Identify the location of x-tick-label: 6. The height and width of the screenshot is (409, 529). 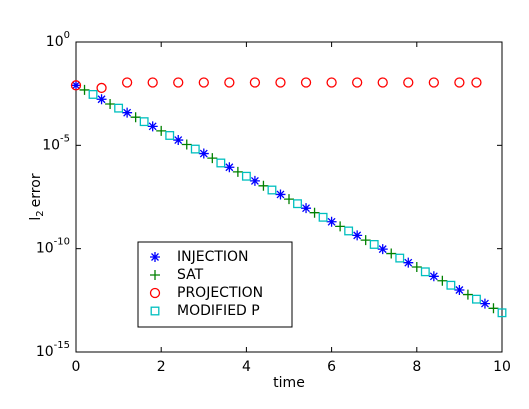
(331, 367).